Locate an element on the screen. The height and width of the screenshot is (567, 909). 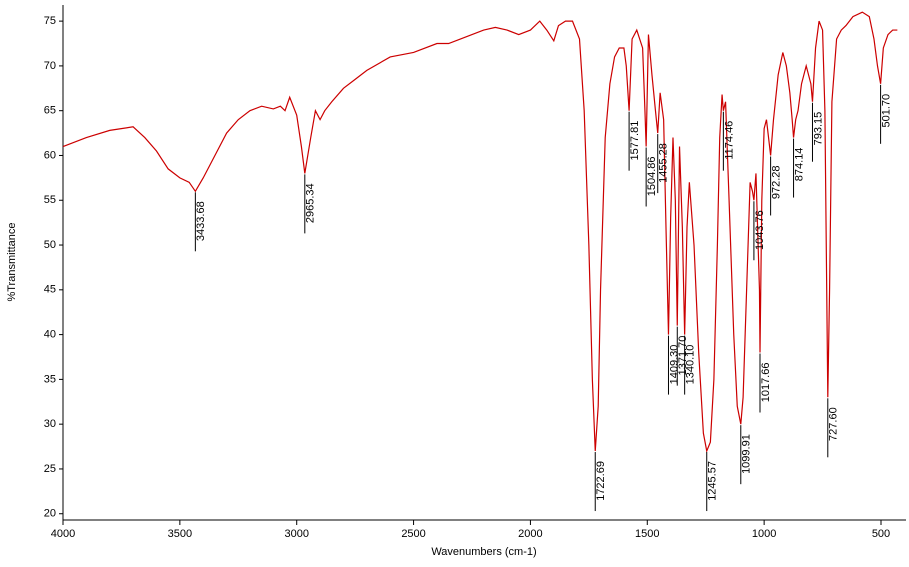
peak-label: 1504.86 is located at coordinates (652, 177).